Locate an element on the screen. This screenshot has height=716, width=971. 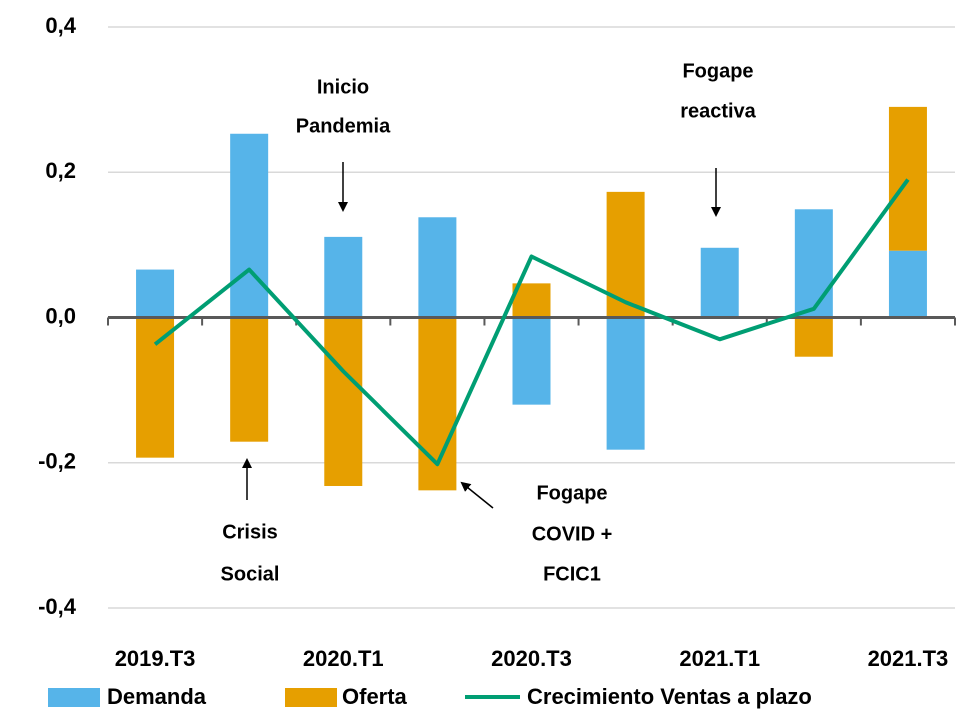
annotation-text: COVID + is located at coordinates (572, 534).